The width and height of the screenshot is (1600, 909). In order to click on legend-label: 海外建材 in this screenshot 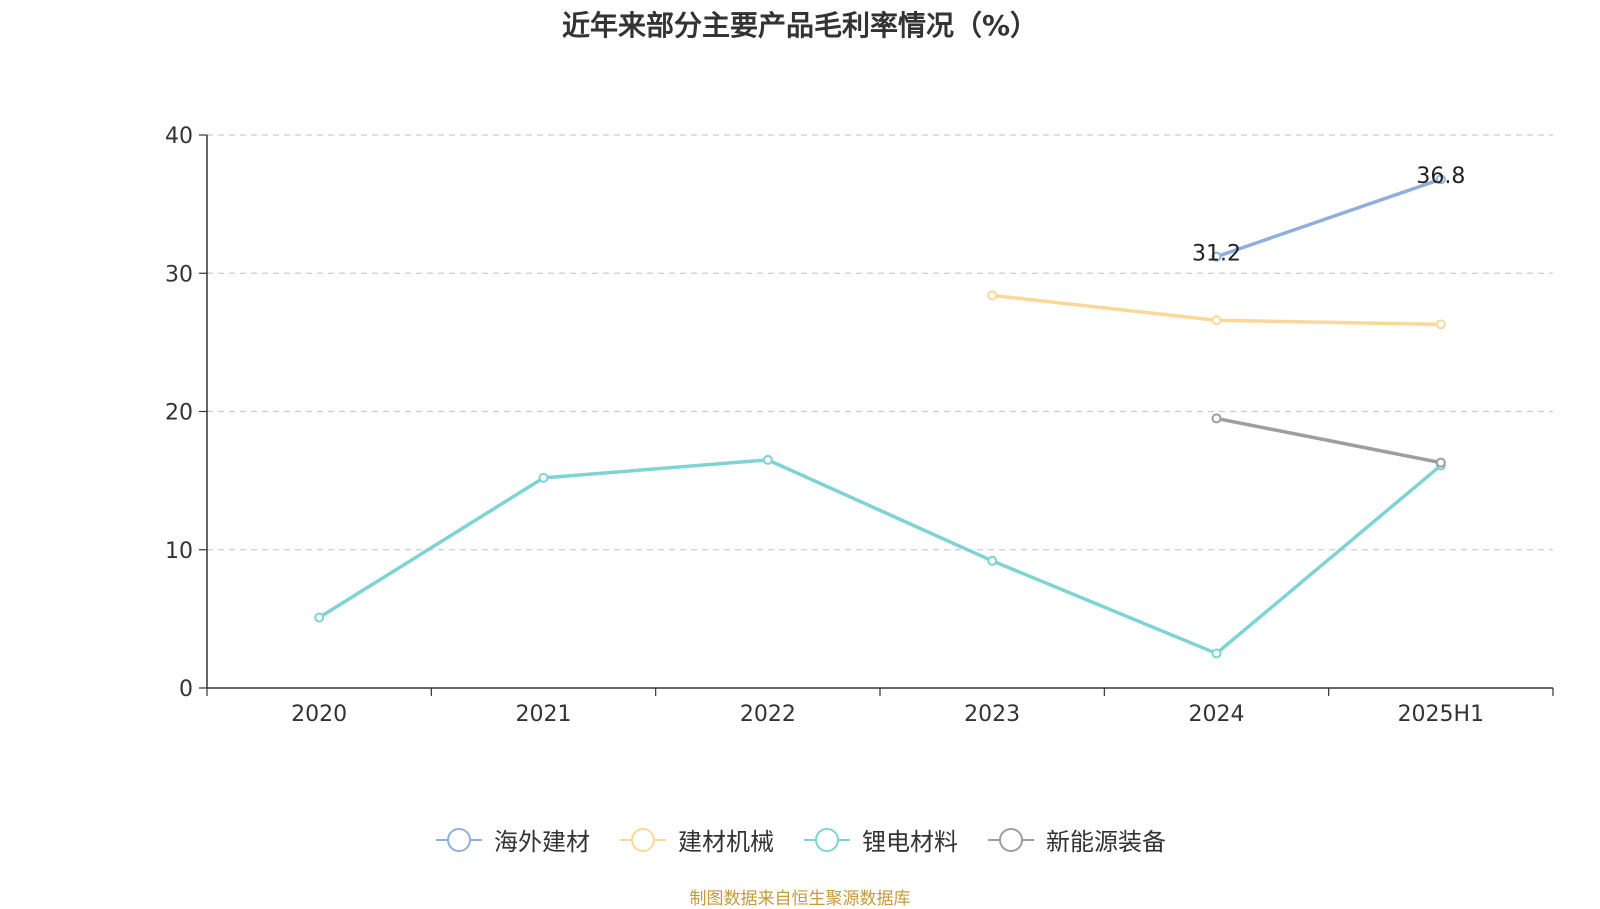, I will do `click(542, 842)`.